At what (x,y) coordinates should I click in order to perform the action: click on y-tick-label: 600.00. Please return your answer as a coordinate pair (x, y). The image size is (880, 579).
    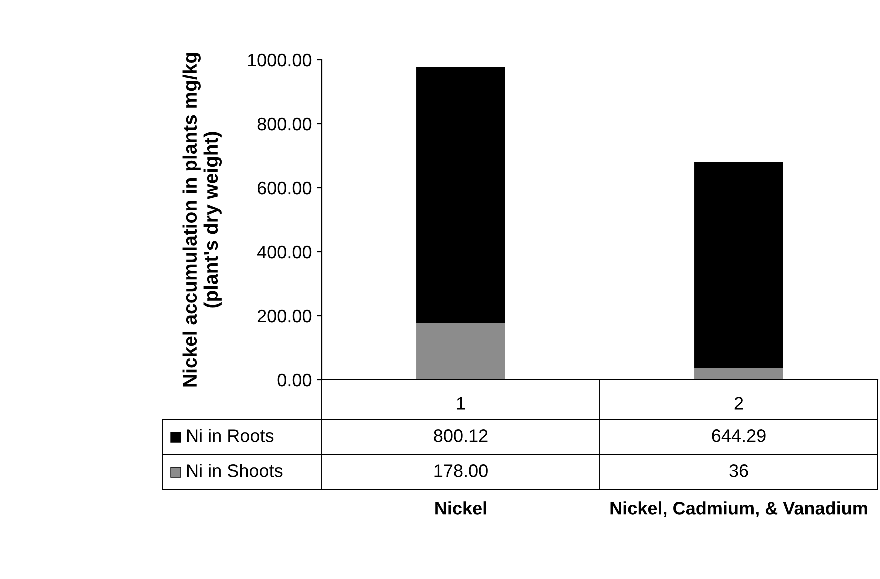
    Looking at the image, I should click on (285, 188).